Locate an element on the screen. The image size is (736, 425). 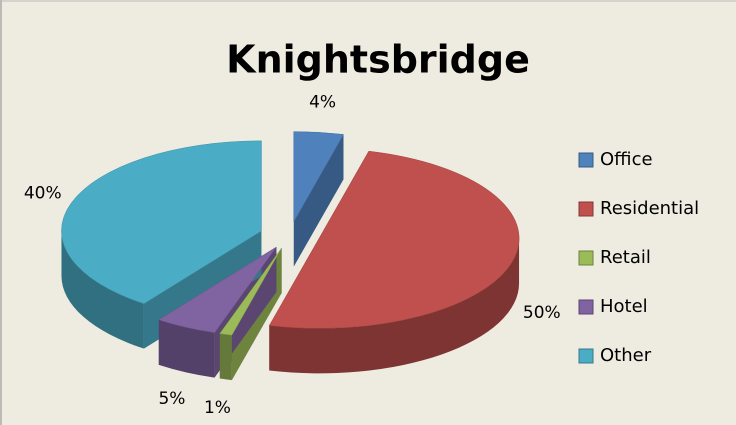
legend-label: Hotel is located at coordinates (624, 306).